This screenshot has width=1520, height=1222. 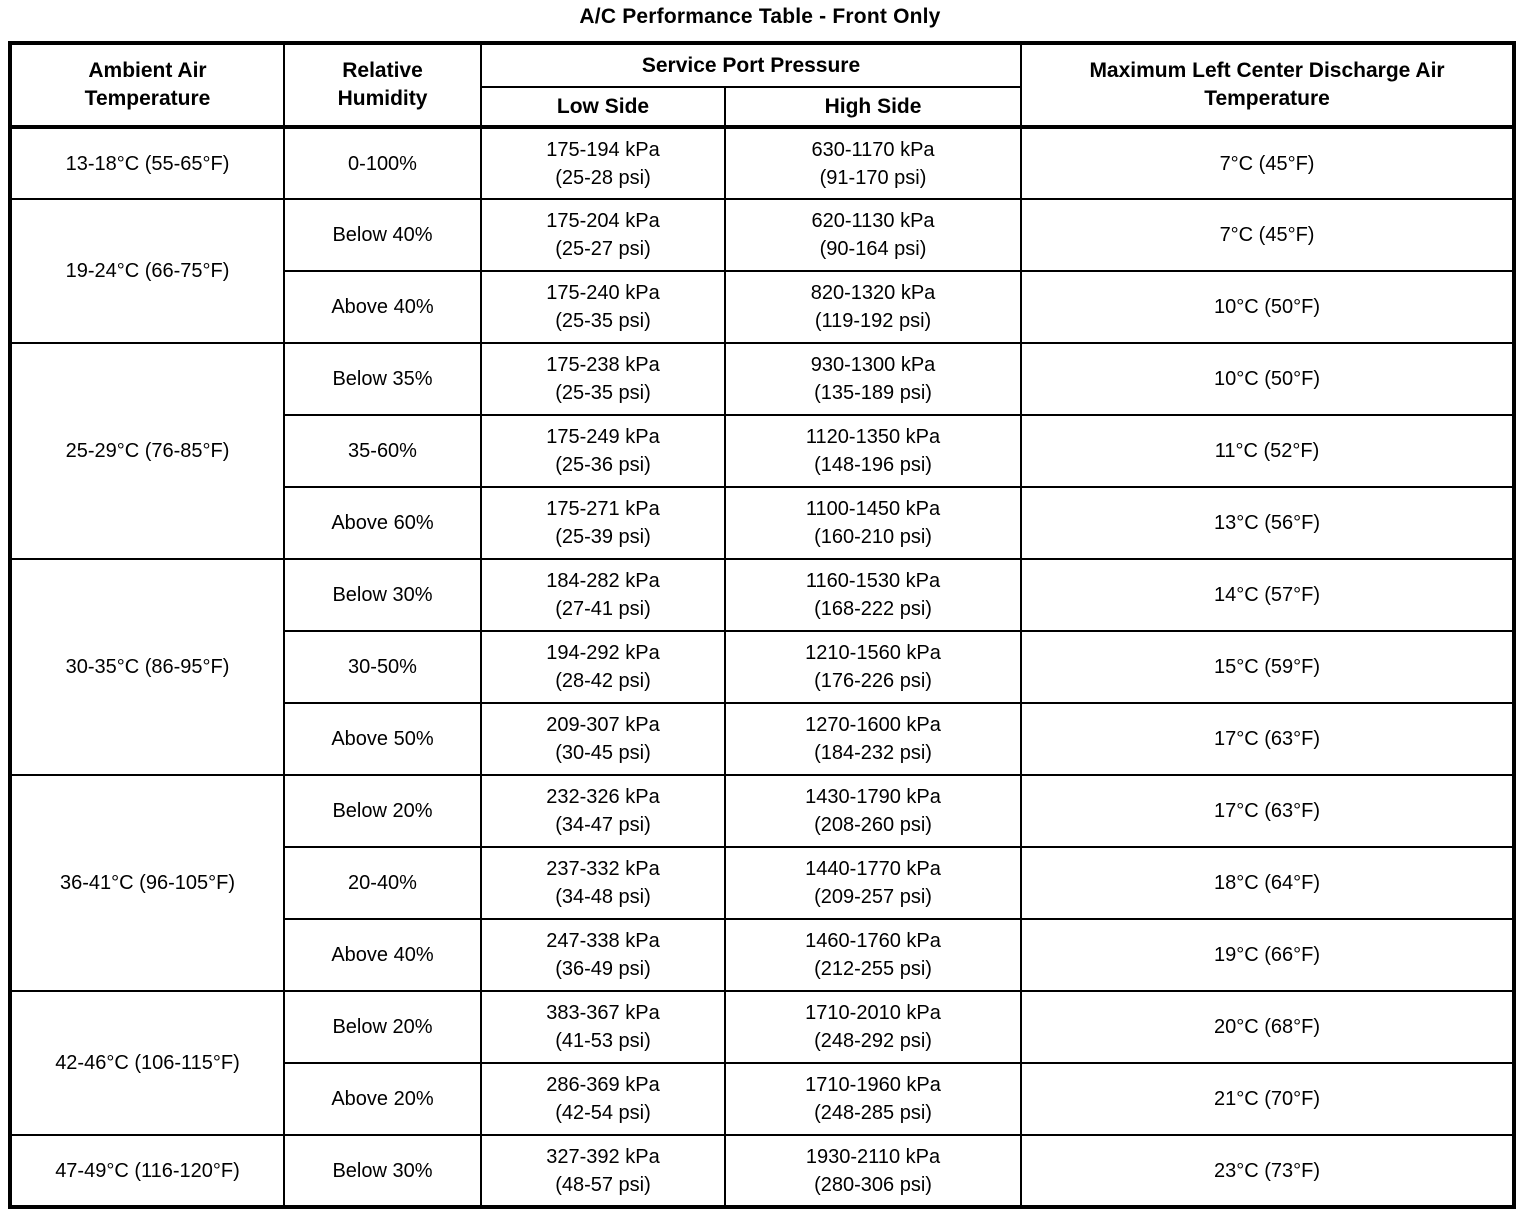 I want to click on pressure-psi: (25-28 psi), so click(x=603, y=177).